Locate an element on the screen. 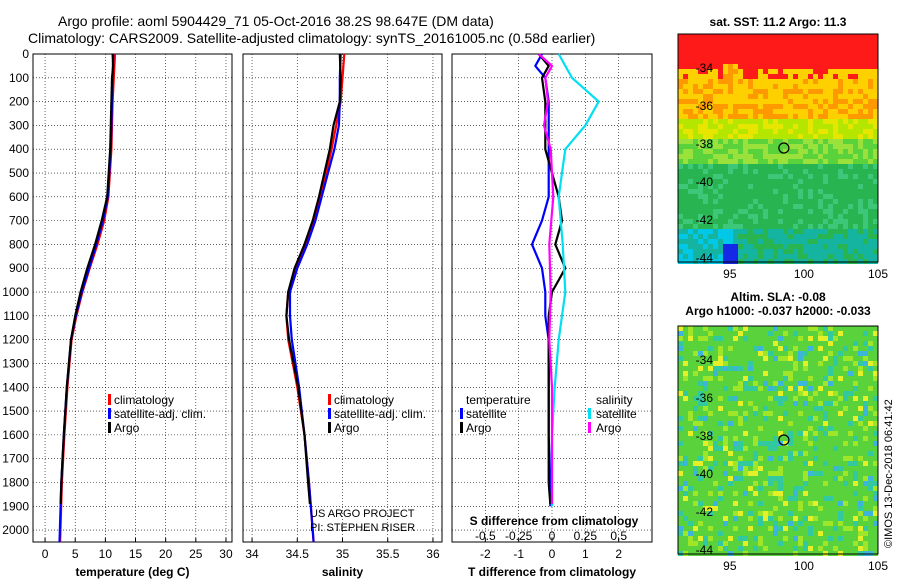 The height and width of the screenshot is (580, 900). map-y-tick-label: -40 is located at coordinates (705, 182).